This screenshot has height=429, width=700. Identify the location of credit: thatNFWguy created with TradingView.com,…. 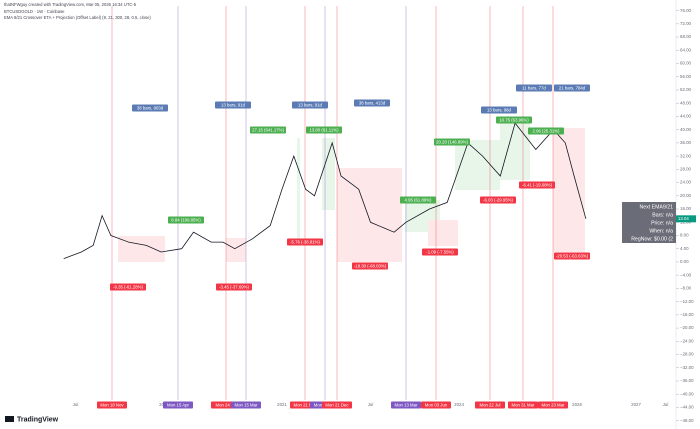
(70, 4).